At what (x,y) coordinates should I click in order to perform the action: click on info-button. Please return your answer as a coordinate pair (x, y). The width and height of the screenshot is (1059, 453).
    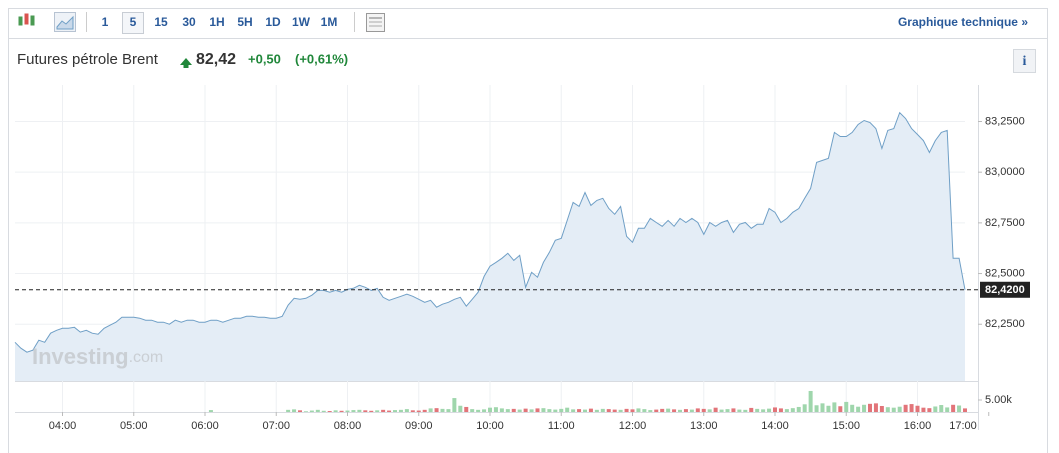
    Looking at the image, I should click on (1024, 61).